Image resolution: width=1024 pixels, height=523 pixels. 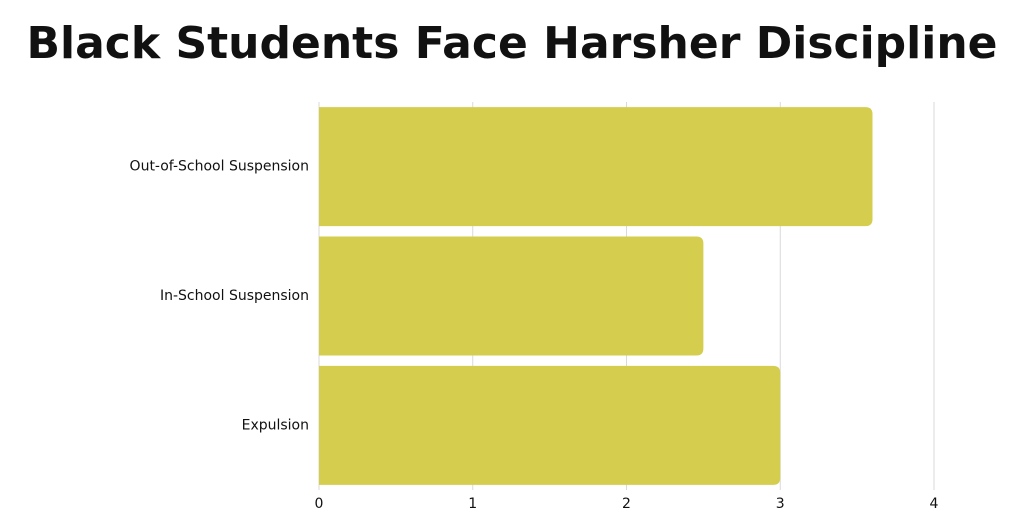 What do you see at coordinates (319, 504) in the screenshot?
I see `x-tick-label: 0` at bounding box center [319, 504].